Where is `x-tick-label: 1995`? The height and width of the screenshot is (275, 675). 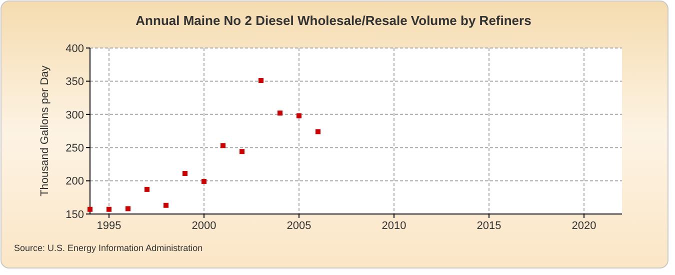 x-tick-label: 1995 is located at coordinates (109, 226).